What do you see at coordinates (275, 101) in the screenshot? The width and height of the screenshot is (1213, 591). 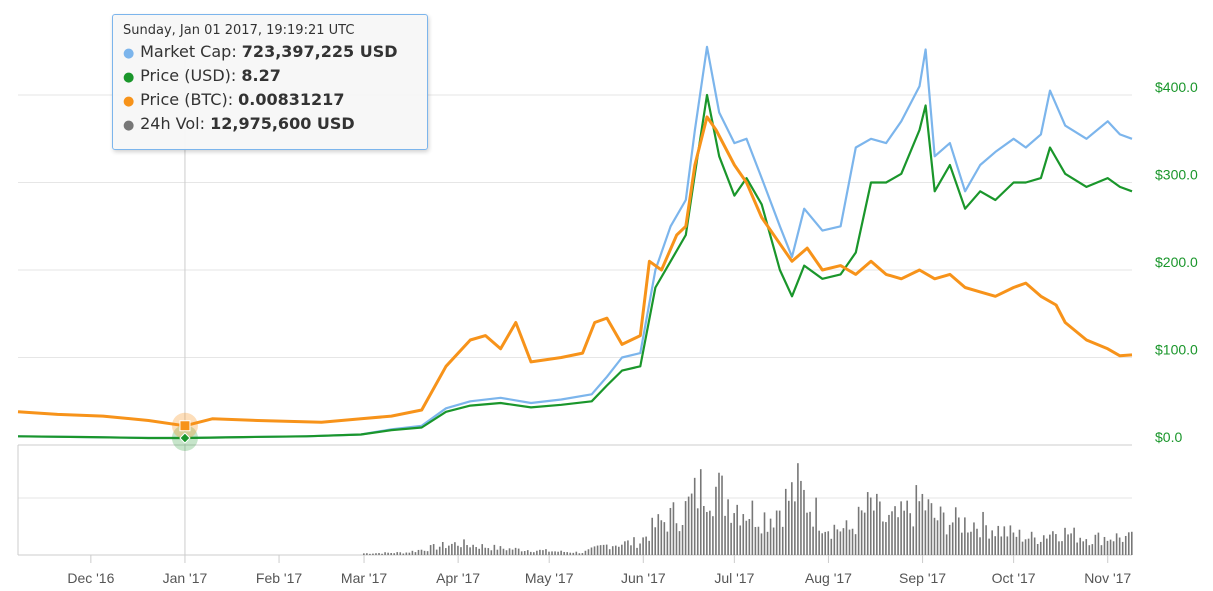 I see `tooltip-row-price-btc: ● Price (BTC): 0.00831217` at bounding box center [275, 101].